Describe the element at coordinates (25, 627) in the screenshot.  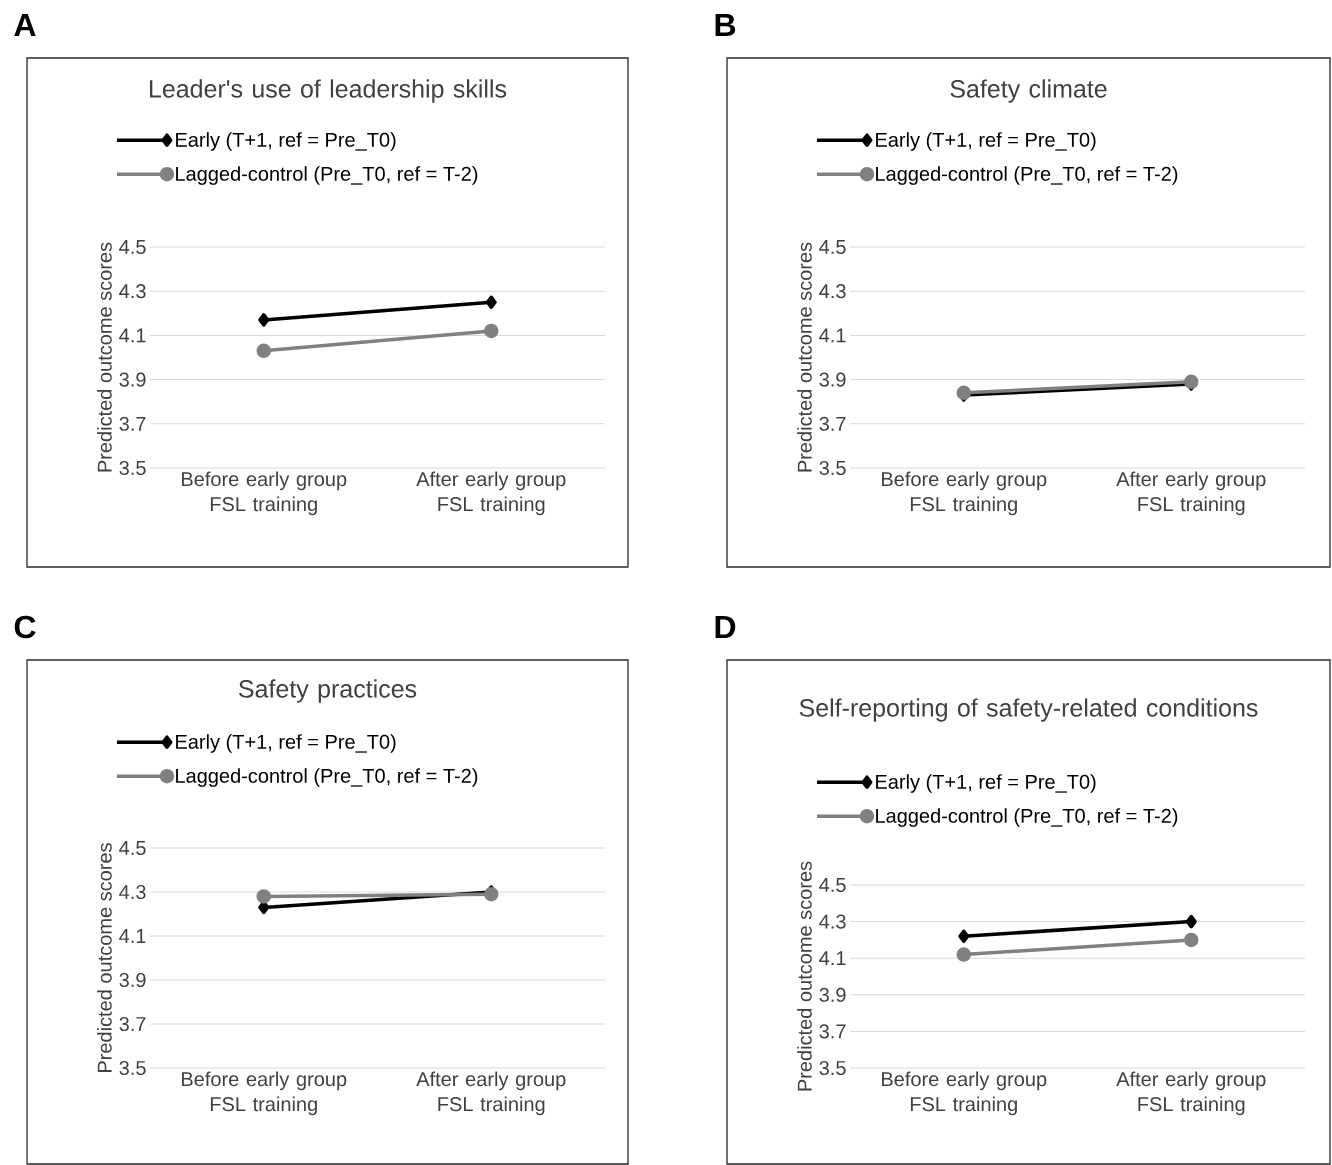
I see `text: C` at that location.